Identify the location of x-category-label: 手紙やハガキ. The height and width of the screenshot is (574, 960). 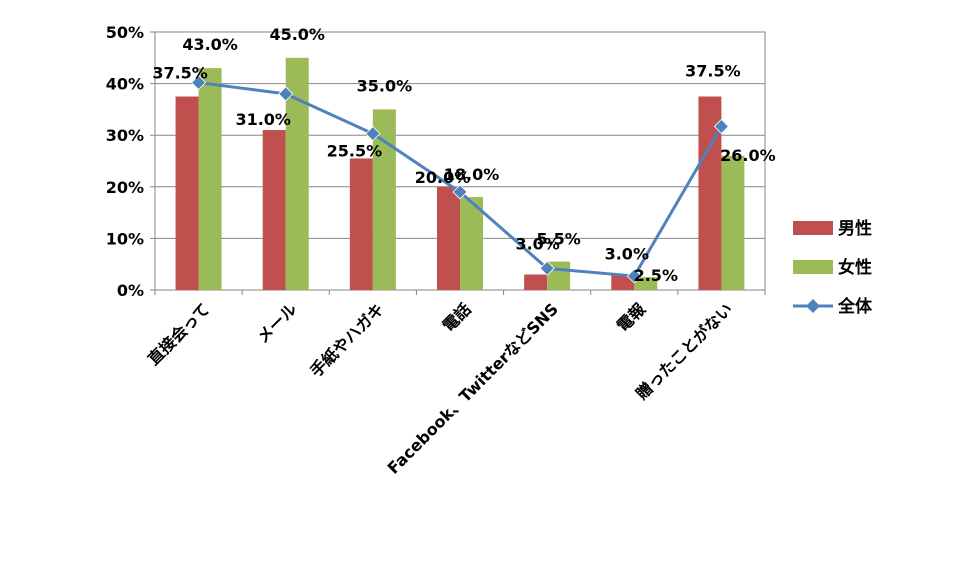
(346, 339).